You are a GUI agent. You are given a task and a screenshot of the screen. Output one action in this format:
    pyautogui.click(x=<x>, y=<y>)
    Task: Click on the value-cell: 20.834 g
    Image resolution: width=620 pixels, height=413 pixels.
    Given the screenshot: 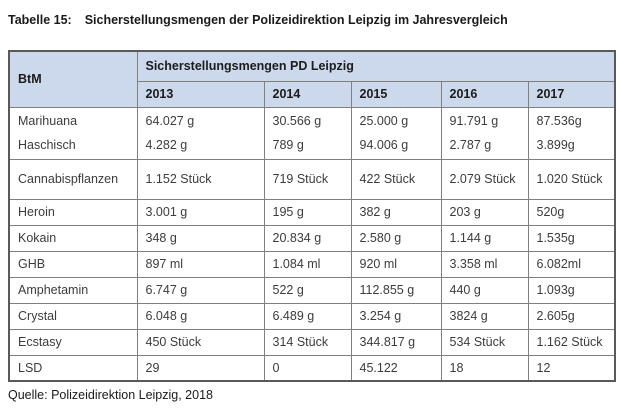 What is the action you would take?
    pyautogui.click(x=307, y=238)
    